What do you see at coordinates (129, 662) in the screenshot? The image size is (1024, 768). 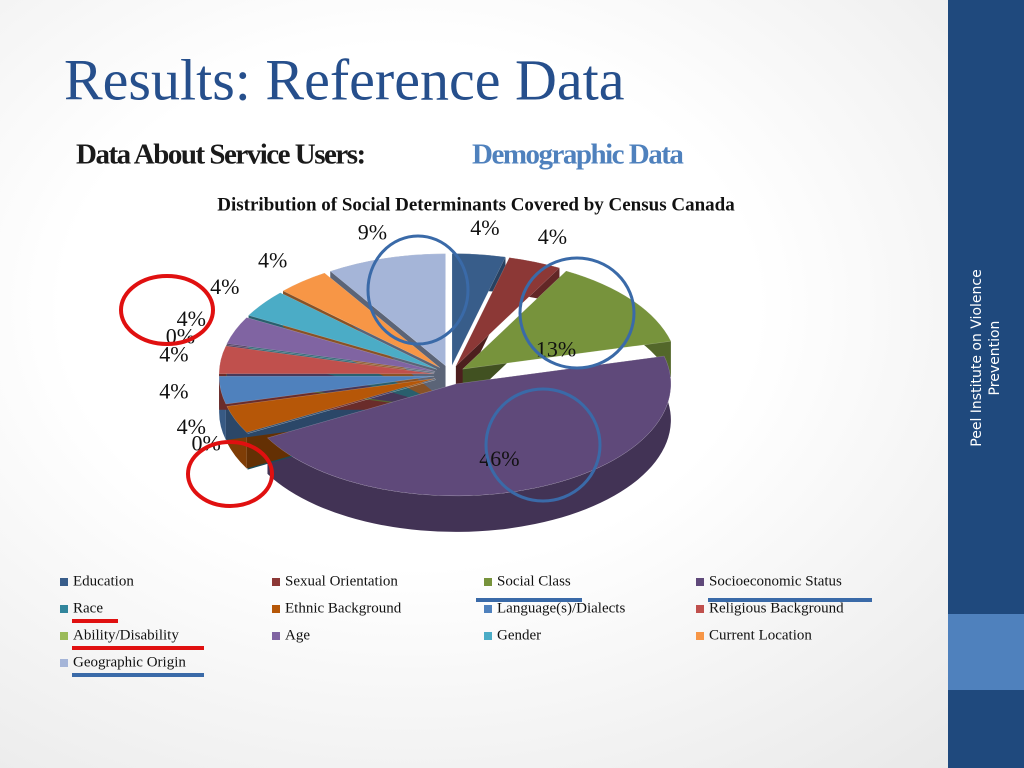 I see `legend-label: Geographic Origin` at bounding box center [129, 662].